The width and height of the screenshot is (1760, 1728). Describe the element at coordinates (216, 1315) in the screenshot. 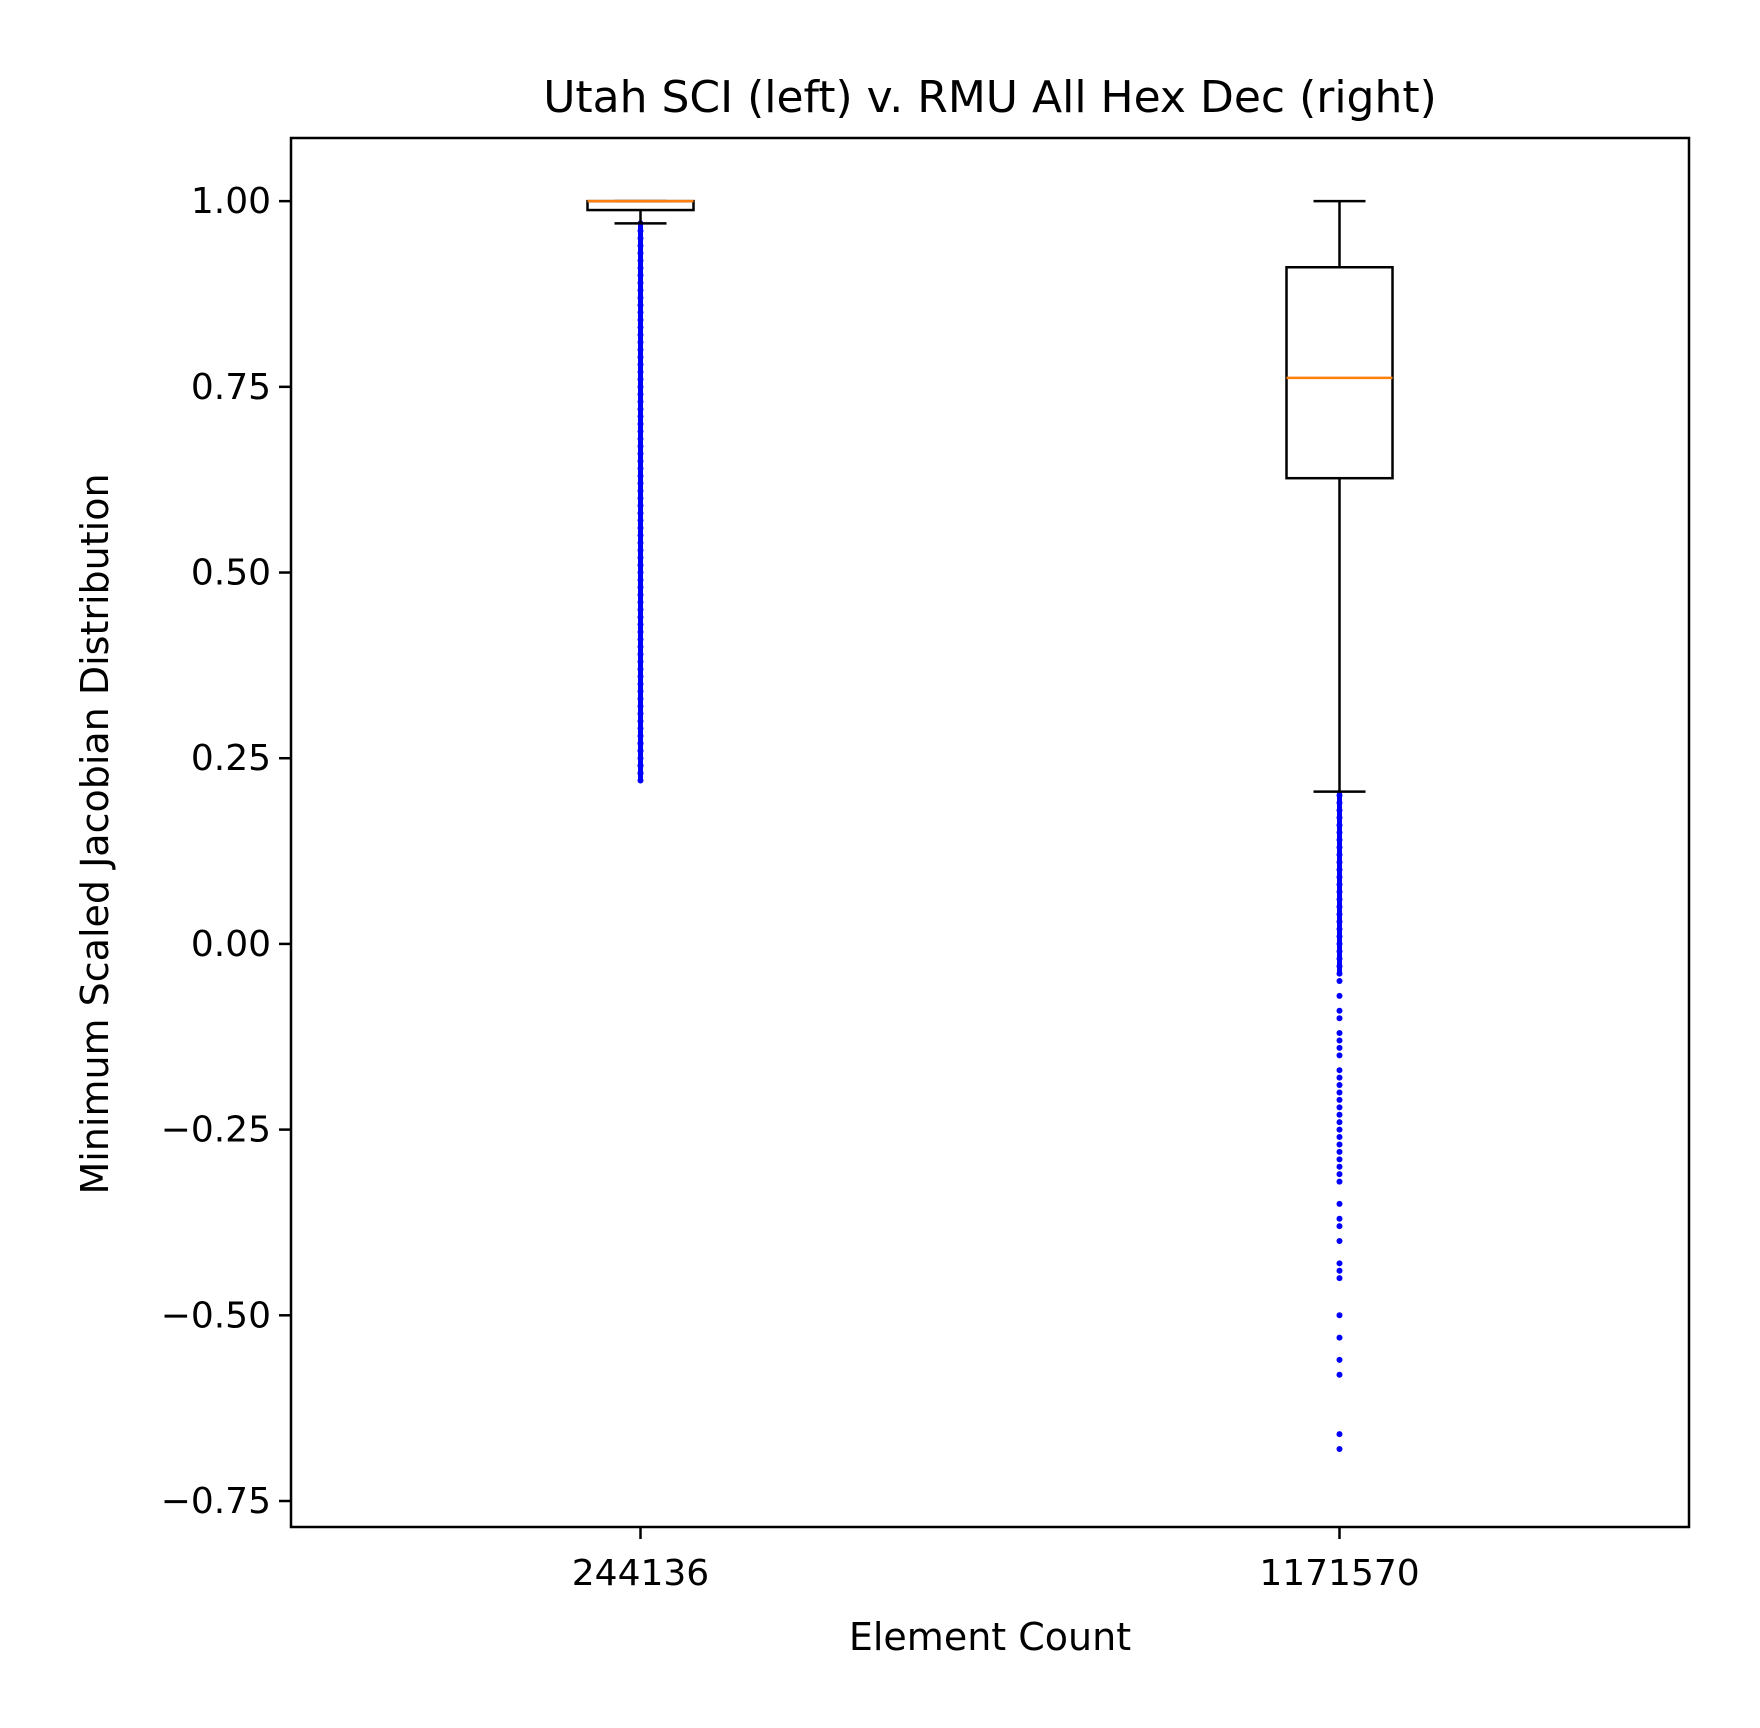

I see `y-tick-label: −0.50` at that location.